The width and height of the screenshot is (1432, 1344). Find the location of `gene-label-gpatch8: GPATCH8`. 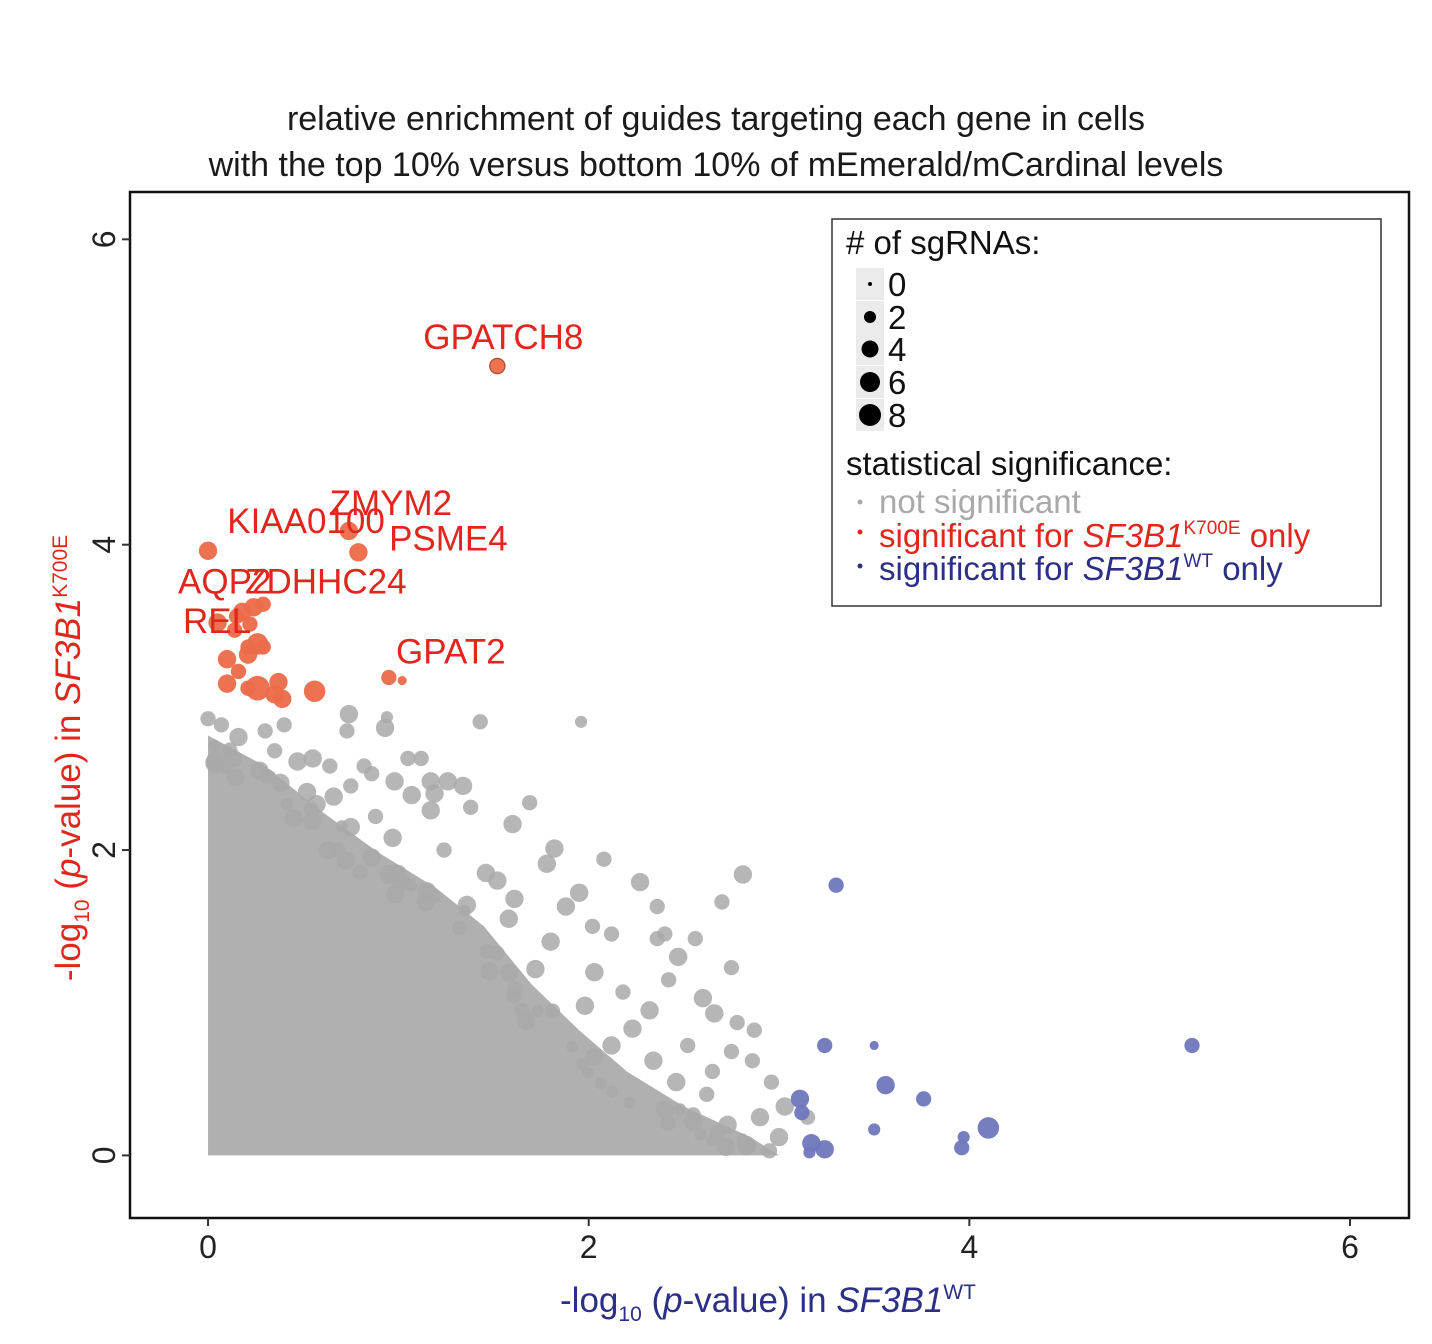

gene-label-gpatch8: GPATCH8 is located at coordinates (503, 337).